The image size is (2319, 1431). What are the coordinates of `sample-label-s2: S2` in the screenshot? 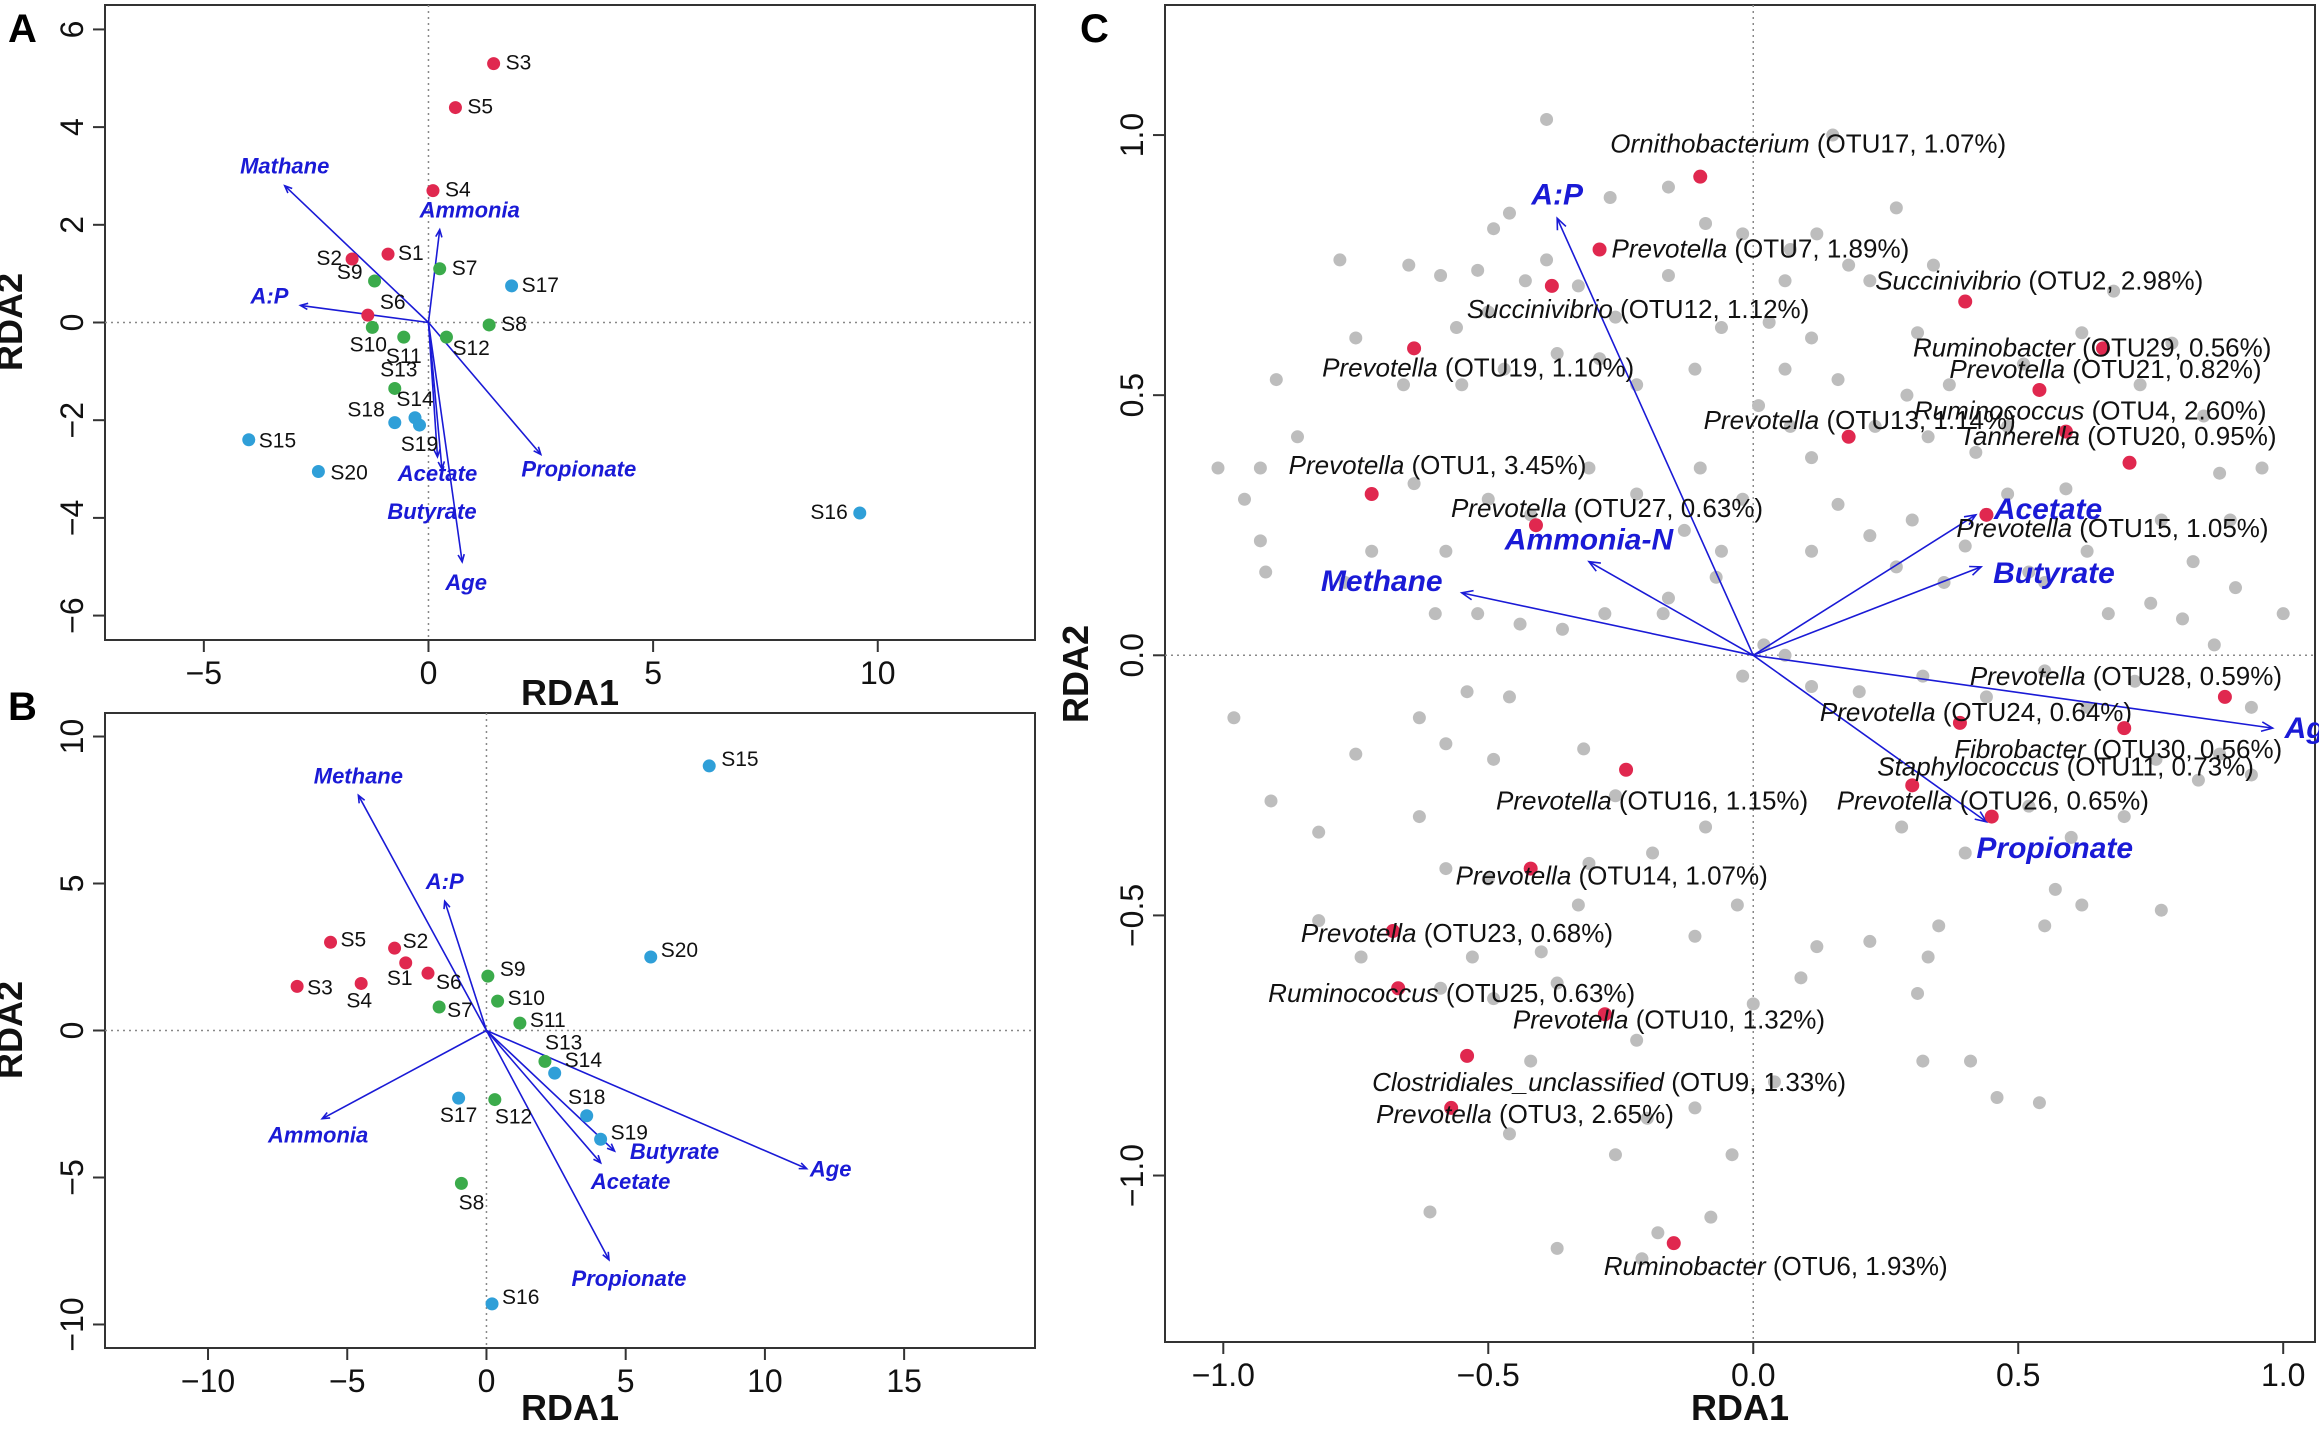 It's located at (329, 258).